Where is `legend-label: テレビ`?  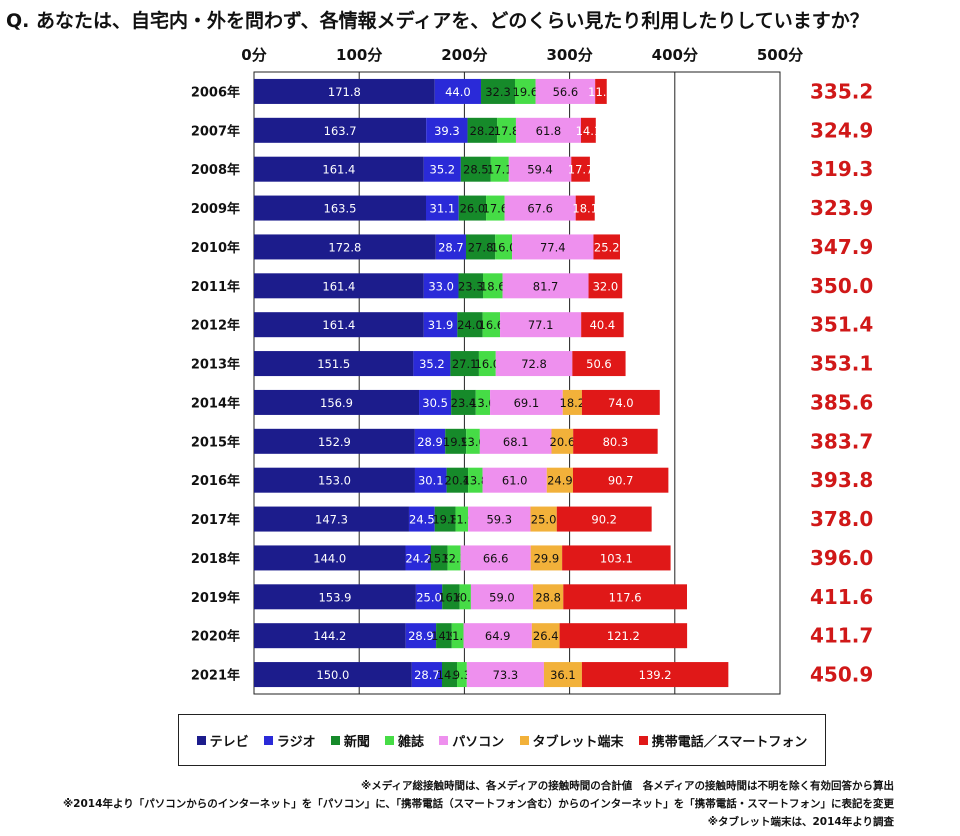
legend-label: テレビ is located at coordinates (229, 742).